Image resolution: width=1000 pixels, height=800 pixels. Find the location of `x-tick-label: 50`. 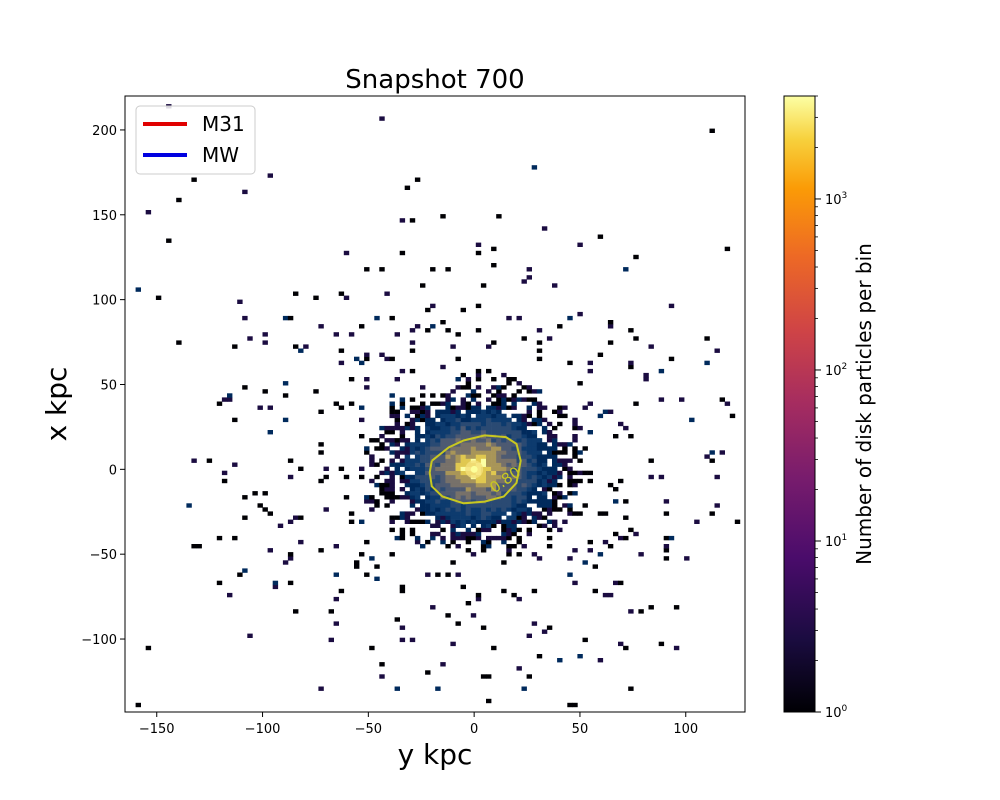

x-tick-label: 50 is located at coordinates (580, 729).